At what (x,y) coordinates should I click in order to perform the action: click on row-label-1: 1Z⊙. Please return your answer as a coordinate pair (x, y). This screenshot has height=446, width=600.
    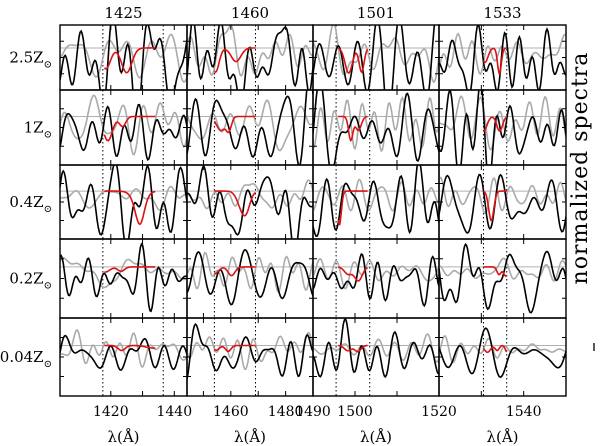
    Looking at the image, I should click on (38, 130).